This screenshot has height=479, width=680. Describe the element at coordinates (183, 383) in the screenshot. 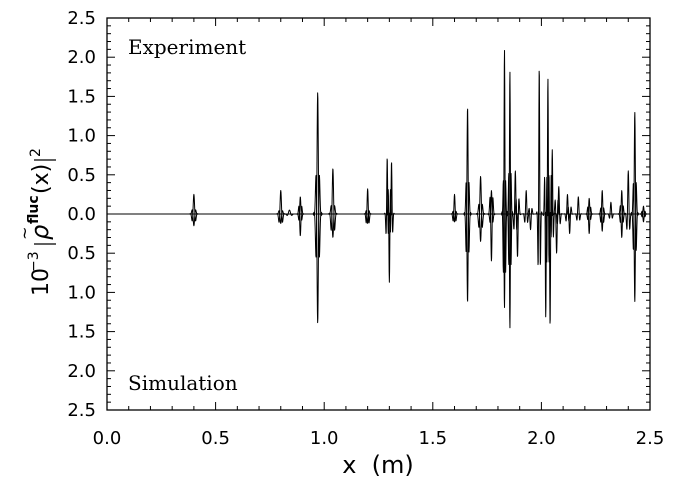

I see `annotation-simulation: Simulation` at that location.